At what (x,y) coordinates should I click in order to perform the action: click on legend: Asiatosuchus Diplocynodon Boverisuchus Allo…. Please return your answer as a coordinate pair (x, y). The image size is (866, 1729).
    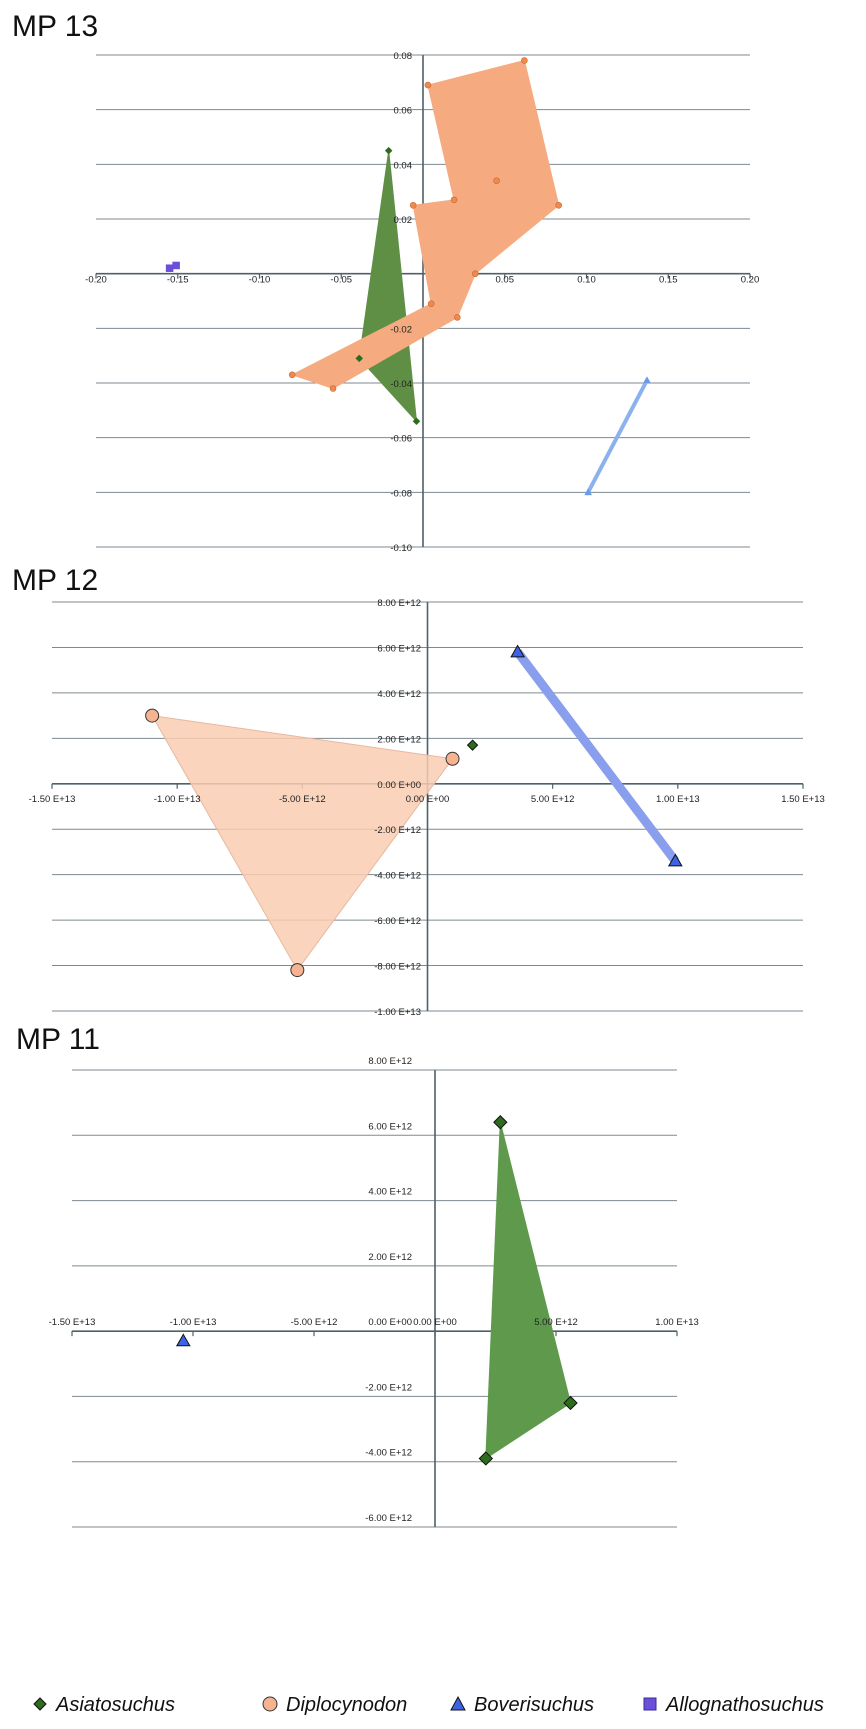
    Looking at the image, I should click on (428, 1705).